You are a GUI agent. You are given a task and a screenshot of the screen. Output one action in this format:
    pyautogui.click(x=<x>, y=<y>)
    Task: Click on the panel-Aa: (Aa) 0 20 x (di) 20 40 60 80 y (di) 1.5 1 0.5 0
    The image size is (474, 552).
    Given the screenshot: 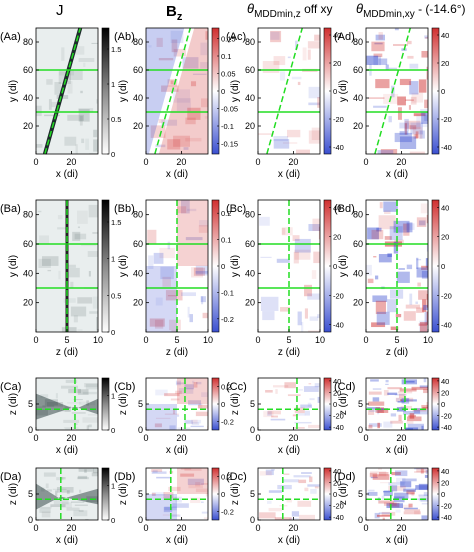 What is the action you would take?
    pyautogui.click(x=60, y=103)
    